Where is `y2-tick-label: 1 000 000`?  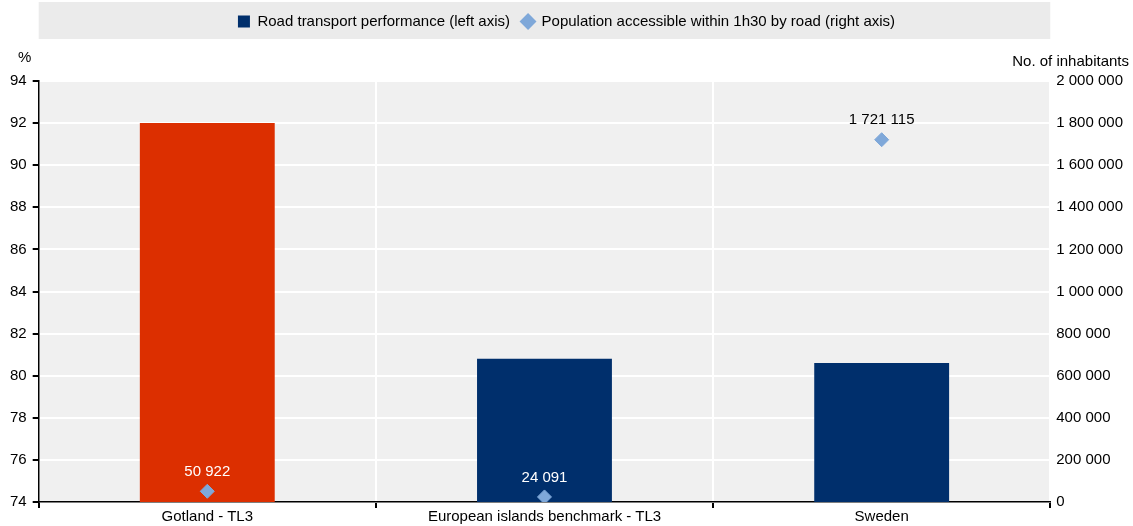
y2-tick-label: 1 000 000 is located at coordinates (1089, 290).